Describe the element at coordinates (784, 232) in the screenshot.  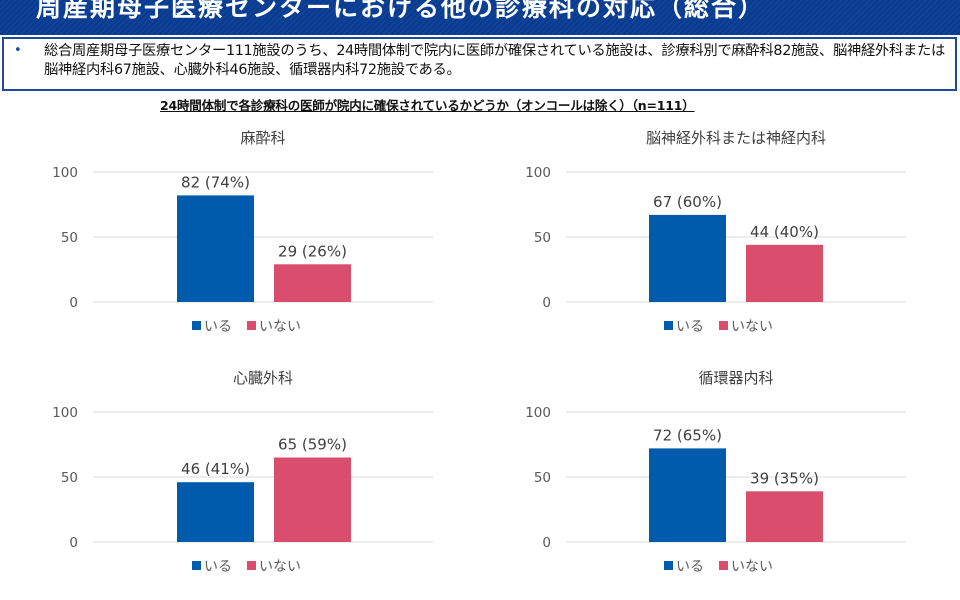
I see `data-label: 44 (40%)` at that location.